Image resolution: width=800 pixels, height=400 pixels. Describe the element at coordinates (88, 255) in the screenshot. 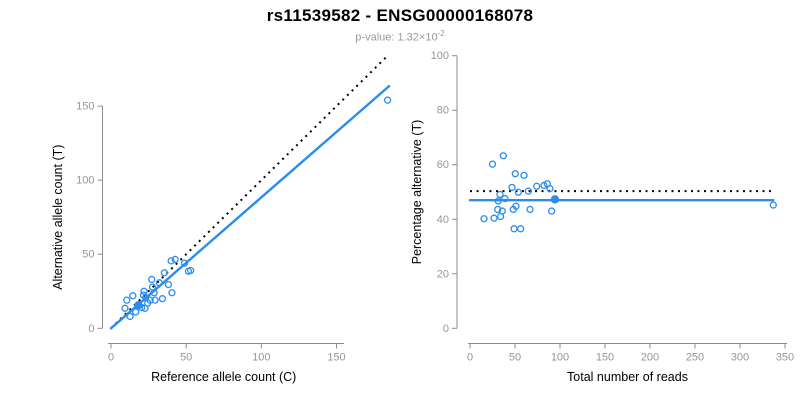

I see `left-y-tick-label: 50` at that location.